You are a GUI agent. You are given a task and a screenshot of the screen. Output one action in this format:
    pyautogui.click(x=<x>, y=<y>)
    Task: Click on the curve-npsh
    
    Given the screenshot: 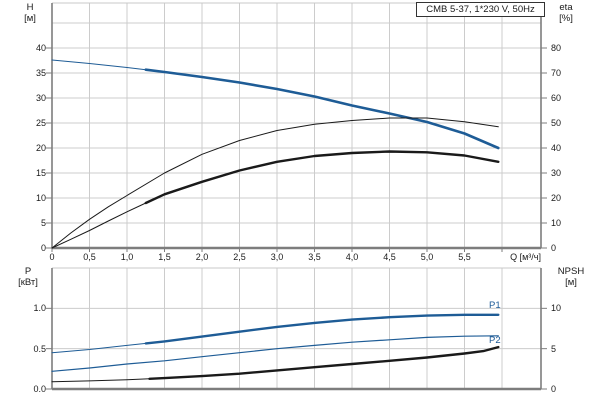 What is the action you would take?
    pyautogui.click(x=324, y=362)
    